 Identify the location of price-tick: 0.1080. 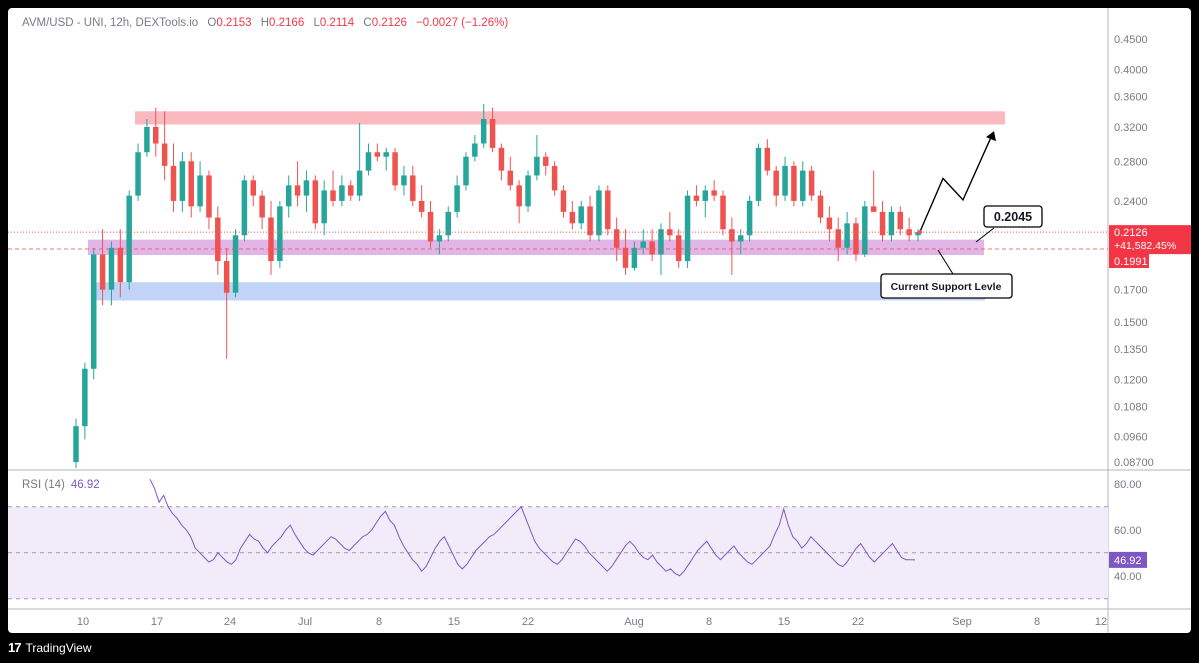
(1131, 407).